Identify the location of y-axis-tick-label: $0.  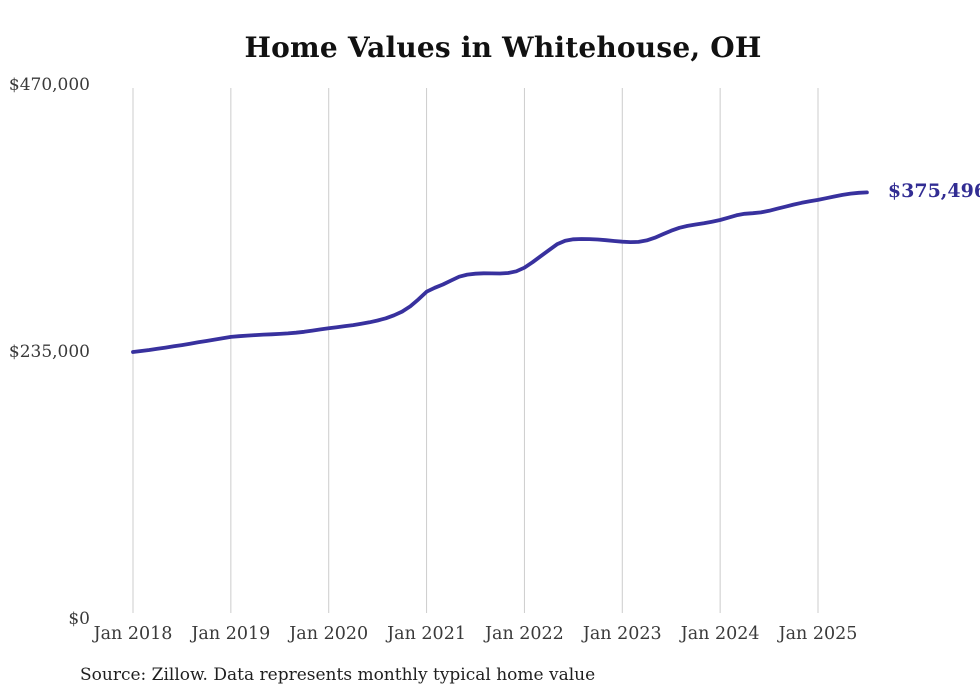
(79, 619).